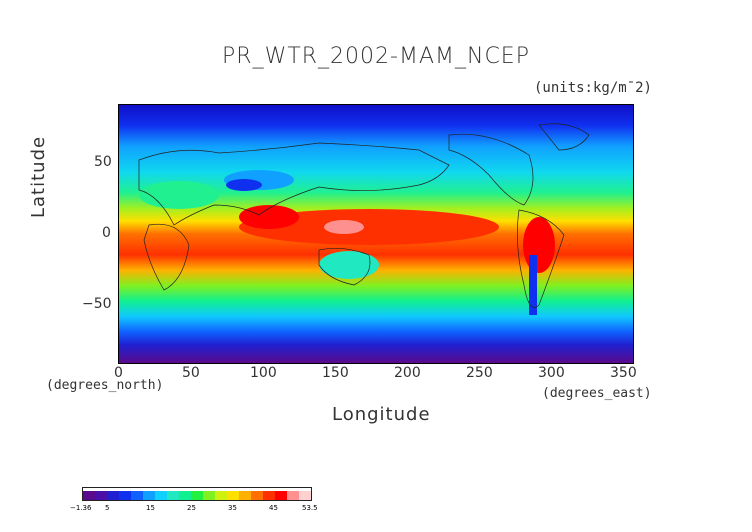 Image resolution: width=752 pixels, height=532 pixels. What do you see at coordinates (269, 217) in the screenshot?
I see `maritime-continent` at bounding box center [269, 217].